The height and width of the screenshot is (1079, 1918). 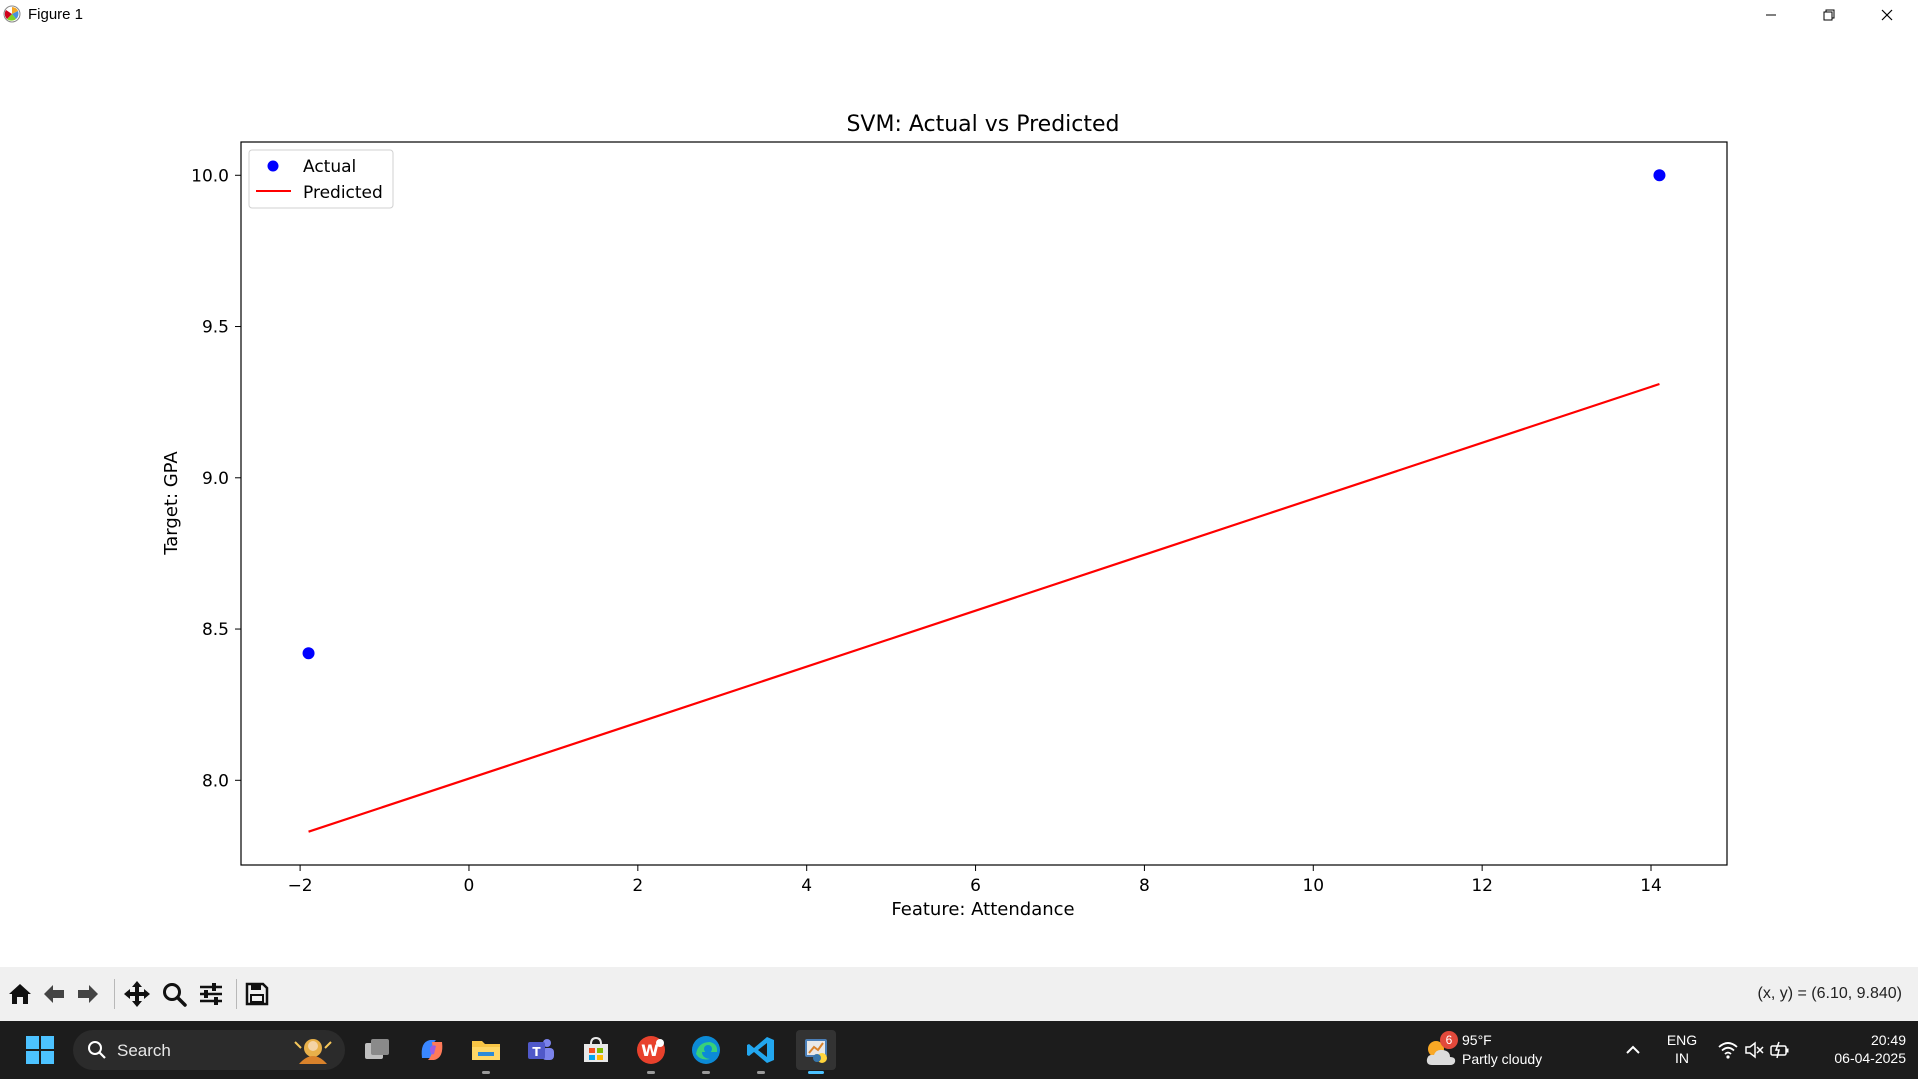 I want to click on copilot-button, so click(x=432, y=1050).